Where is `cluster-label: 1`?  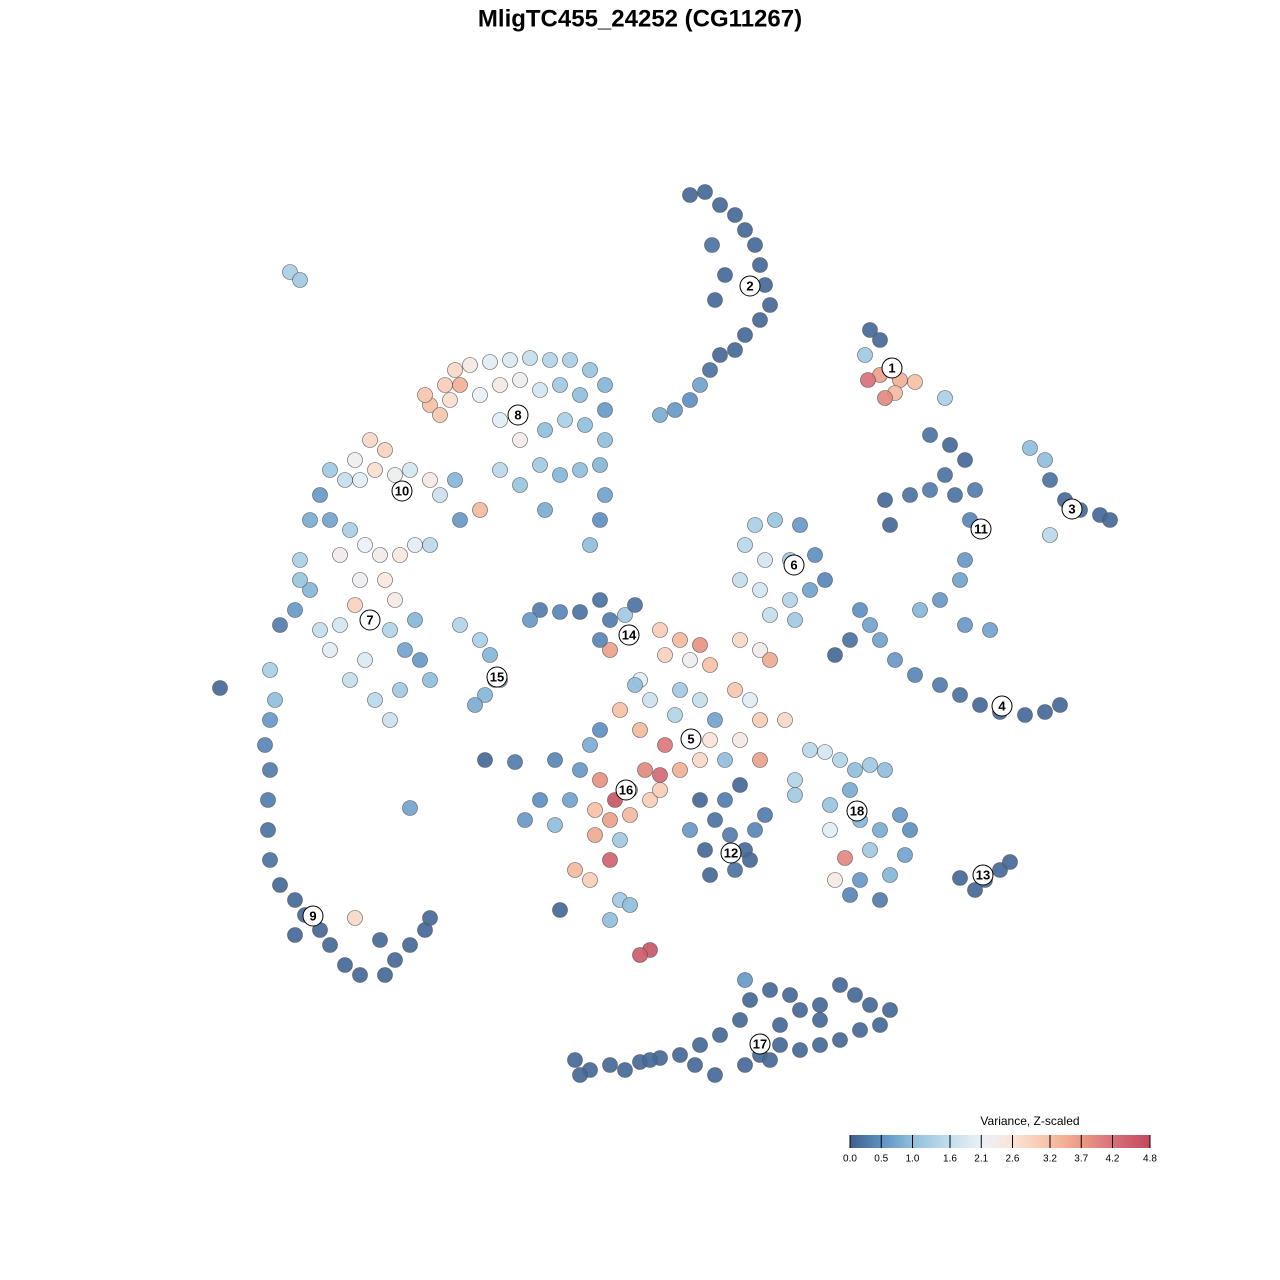
cluster-label: 1 is located at coordinates (891, 367).